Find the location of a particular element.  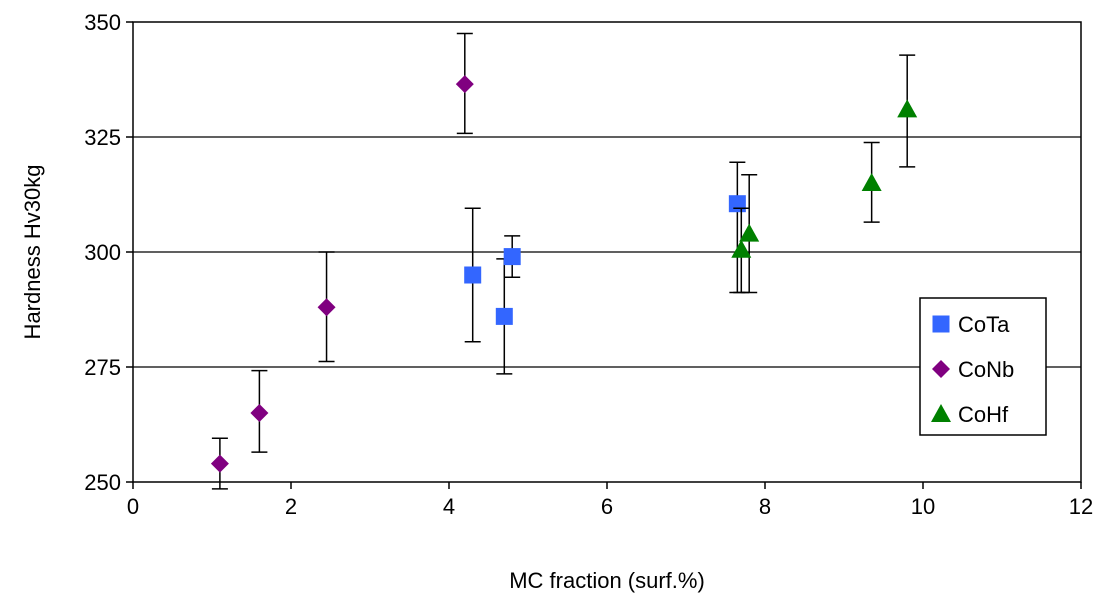

x-axis-title: MC fraction (surf.%) is located at coordinates (607, 580).